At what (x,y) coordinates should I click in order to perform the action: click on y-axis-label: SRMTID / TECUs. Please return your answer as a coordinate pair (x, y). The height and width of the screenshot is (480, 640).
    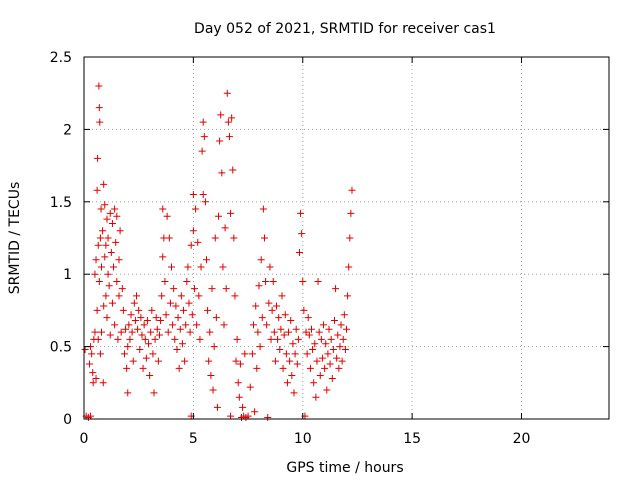
    Looking at the image, I should click on (15, 238).